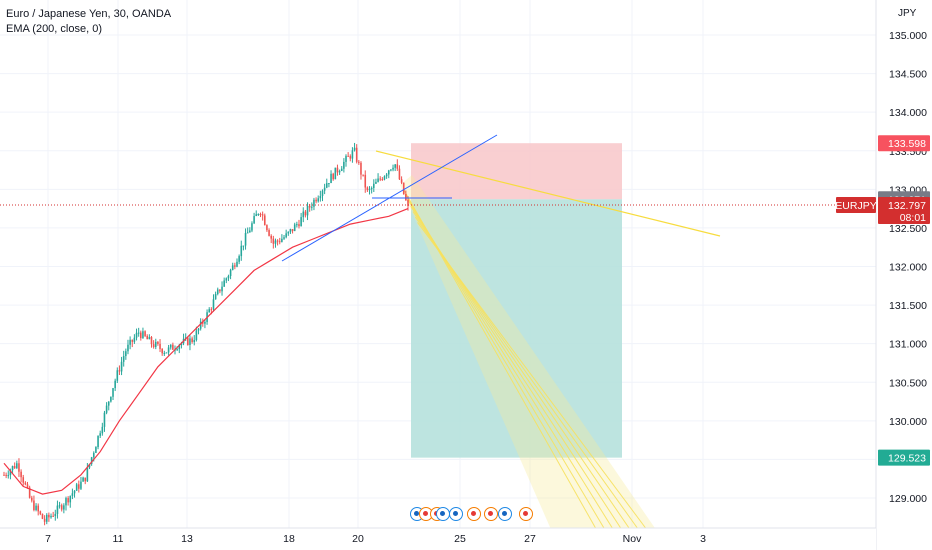  Describe the element at coordinates (389, 198) in the screenshot. I see `trendlines` at that location.